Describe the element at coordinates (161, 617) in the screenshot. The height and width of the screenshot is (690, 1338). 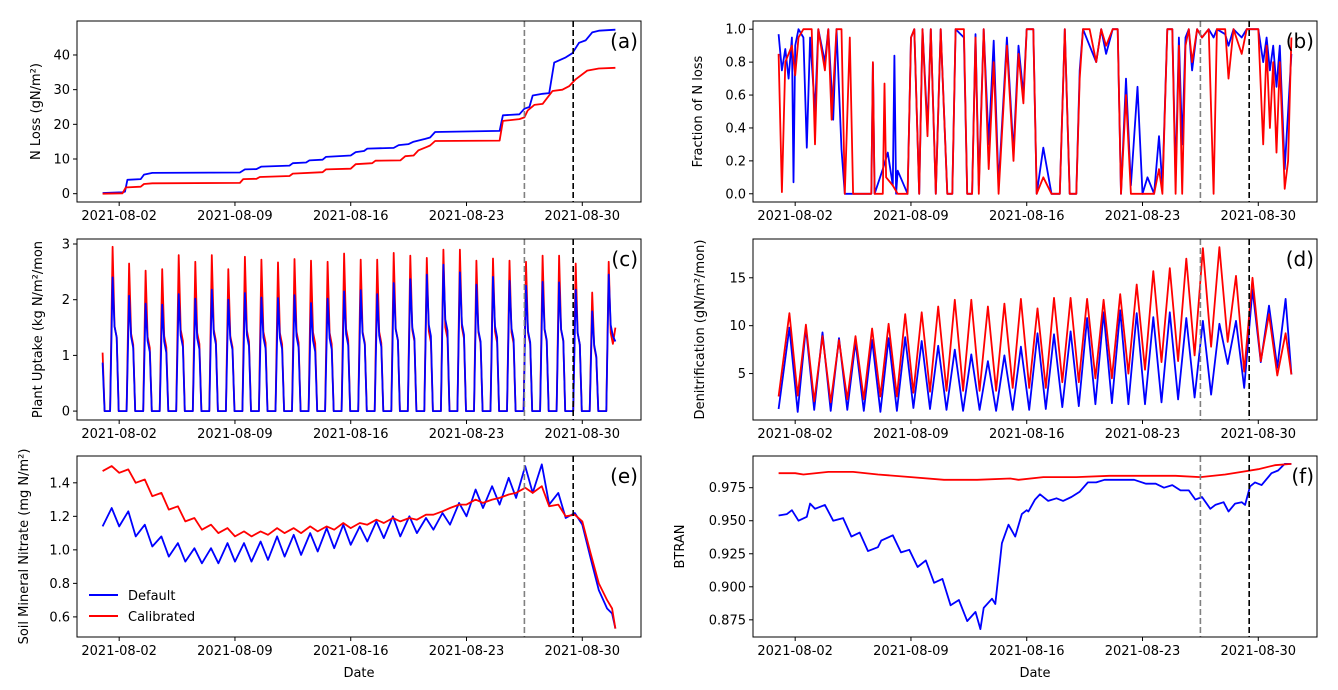
I see `legend-label-calibrated: Calibrated` at that location.